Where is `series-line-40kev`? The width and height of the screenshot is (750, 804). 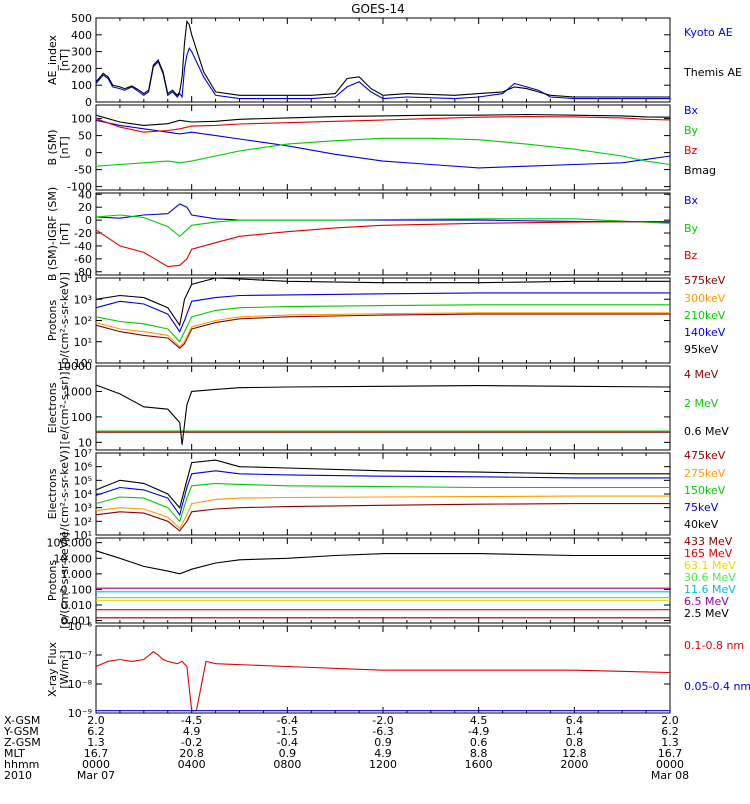 series-line-40kev is located at coordinates (382, 484).